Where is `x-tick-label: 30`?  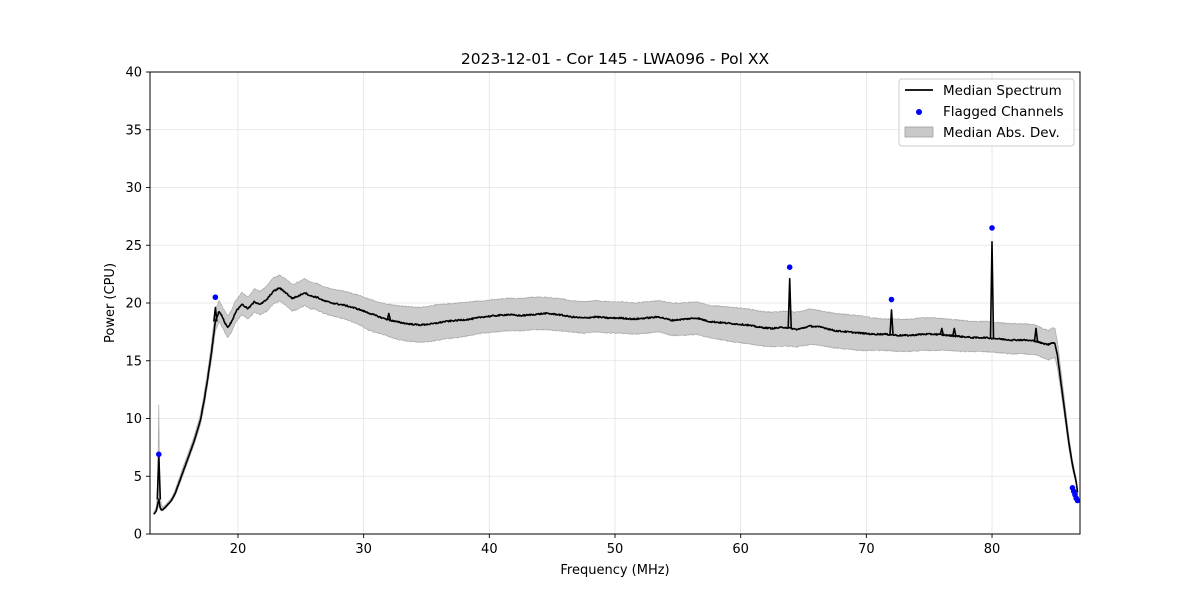
x-tick-label: 30 is located at coordinates (363, 549).